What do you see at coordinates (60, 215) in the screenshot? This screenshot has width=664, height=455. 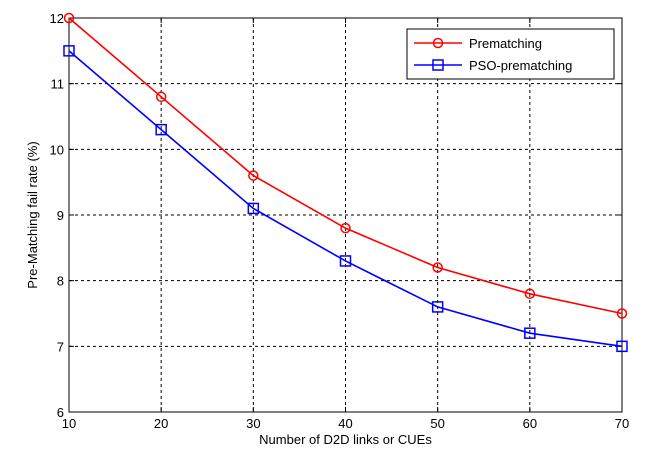 I see `y-tick-label: 9` at bounding box center [60, 215].